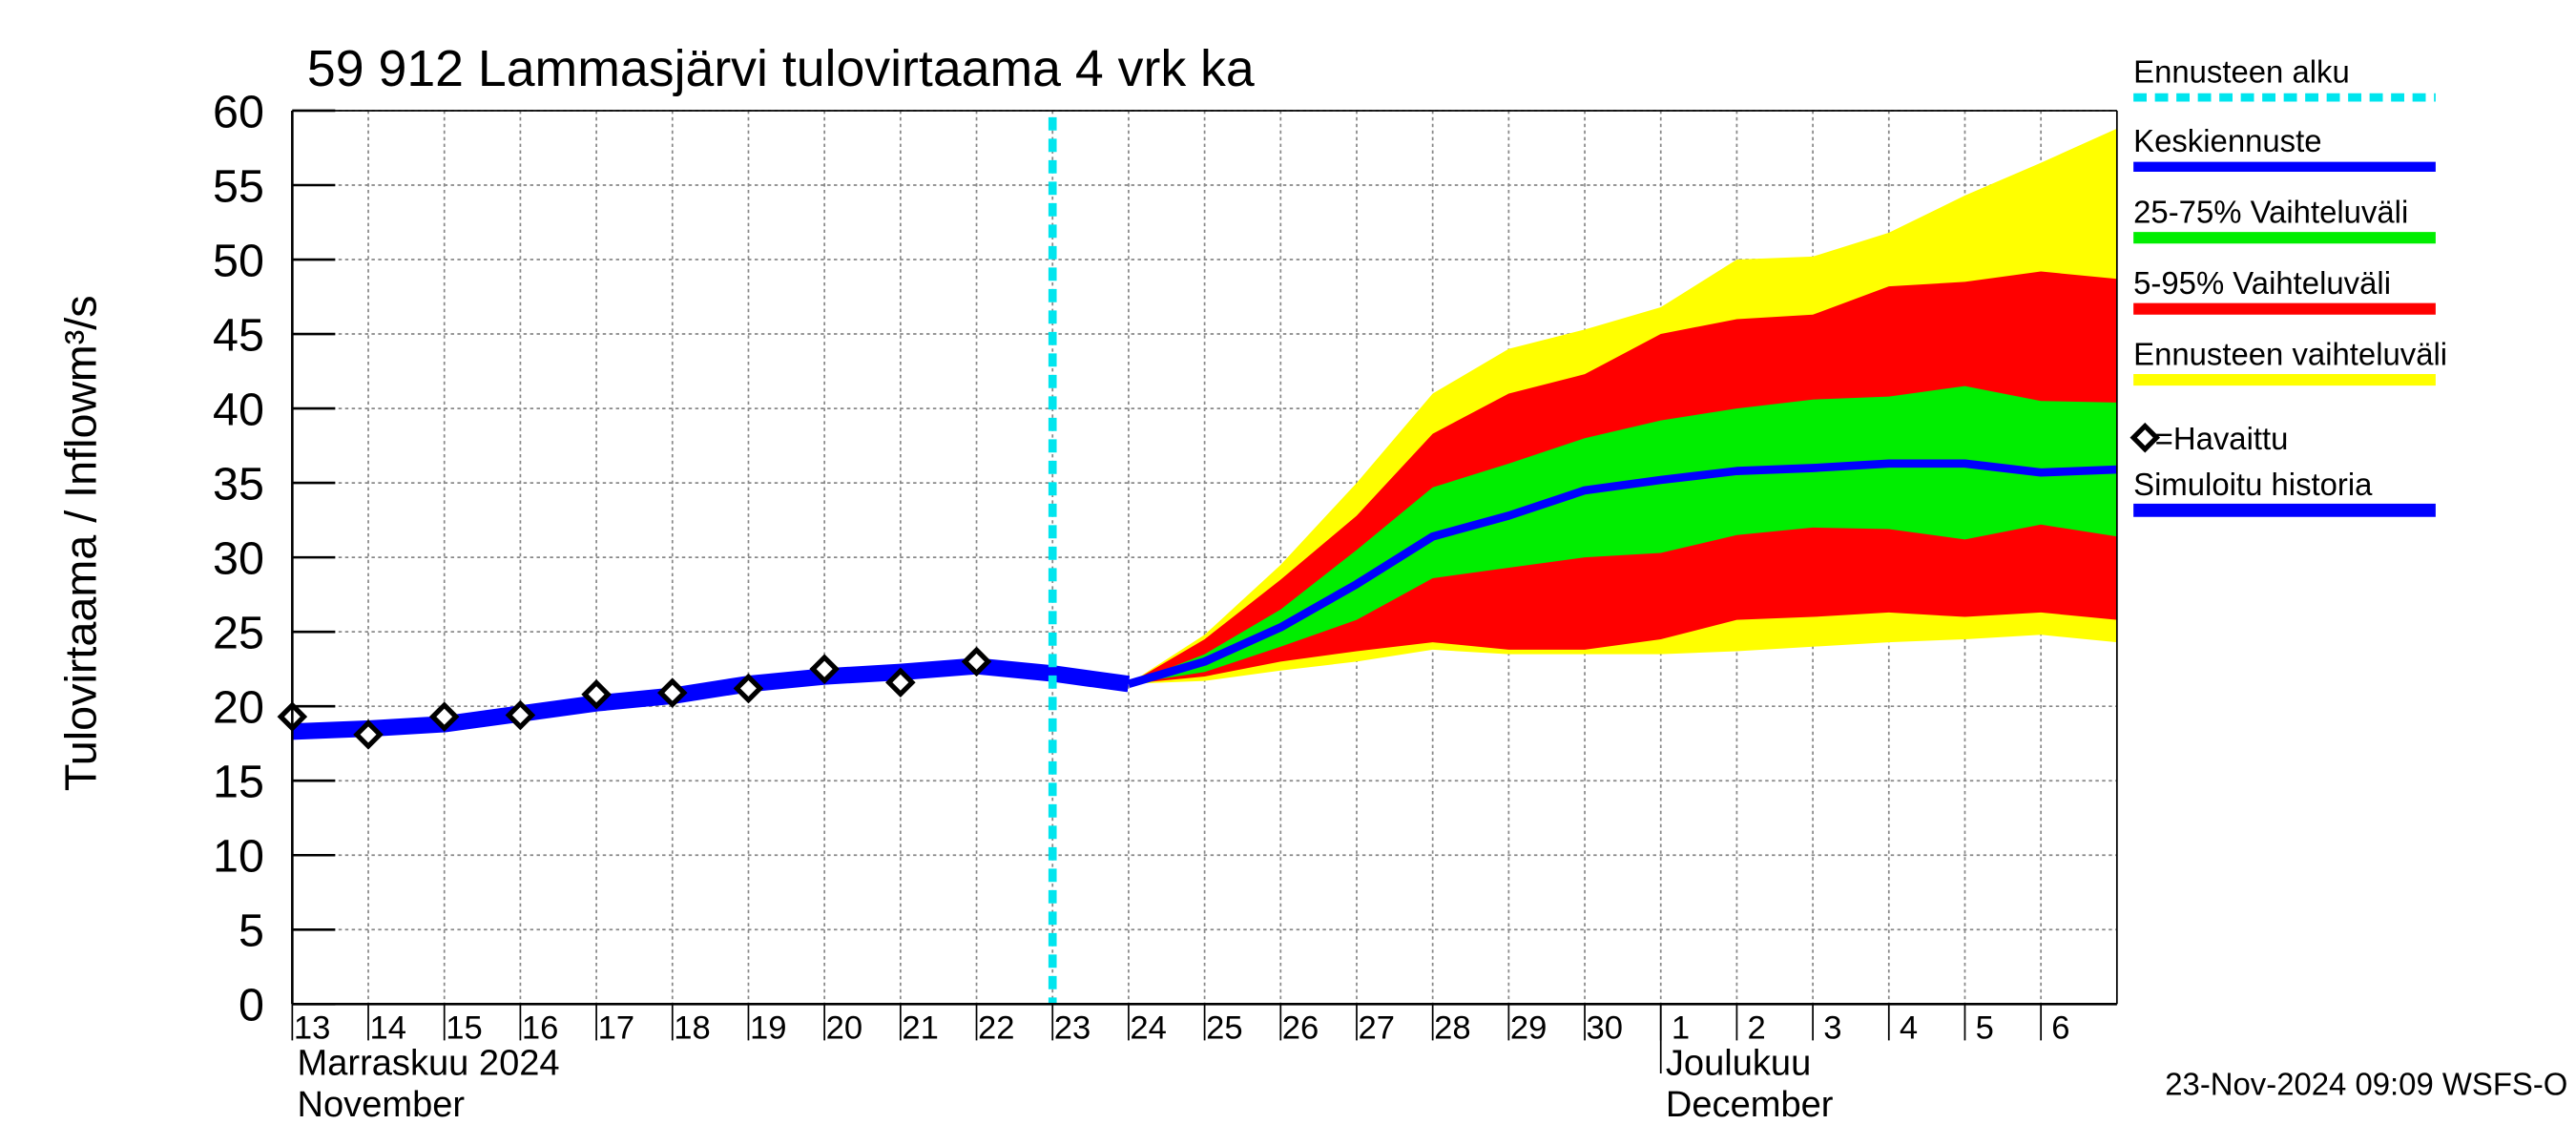  Describe the element at coordinates (464, 1029) in the screenshot. I see `x-tick-label: 15` at that location.